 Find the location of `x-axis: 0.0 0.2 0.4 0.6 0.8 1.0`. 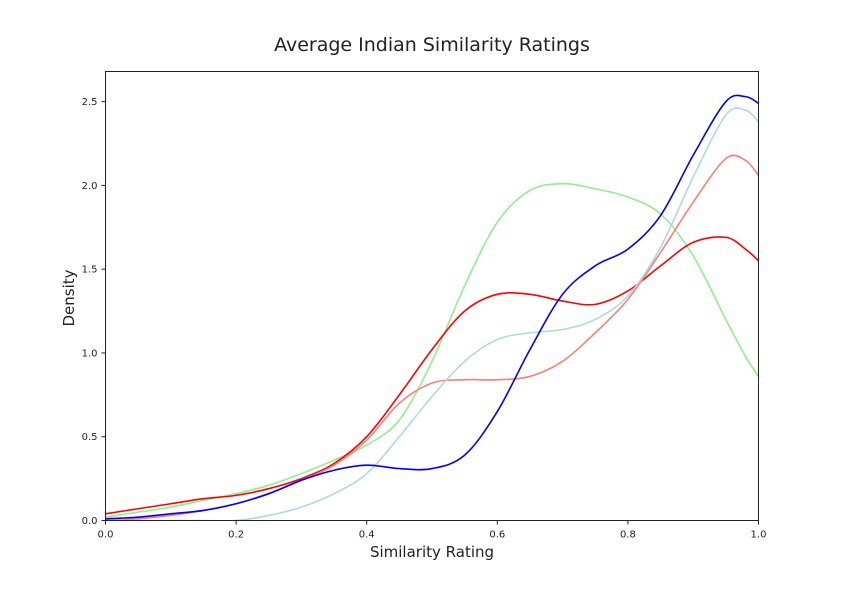

x-axis: 0.0 0.2 0.4 0.6 0.8 1.0 is located at coordinates (432, 530).